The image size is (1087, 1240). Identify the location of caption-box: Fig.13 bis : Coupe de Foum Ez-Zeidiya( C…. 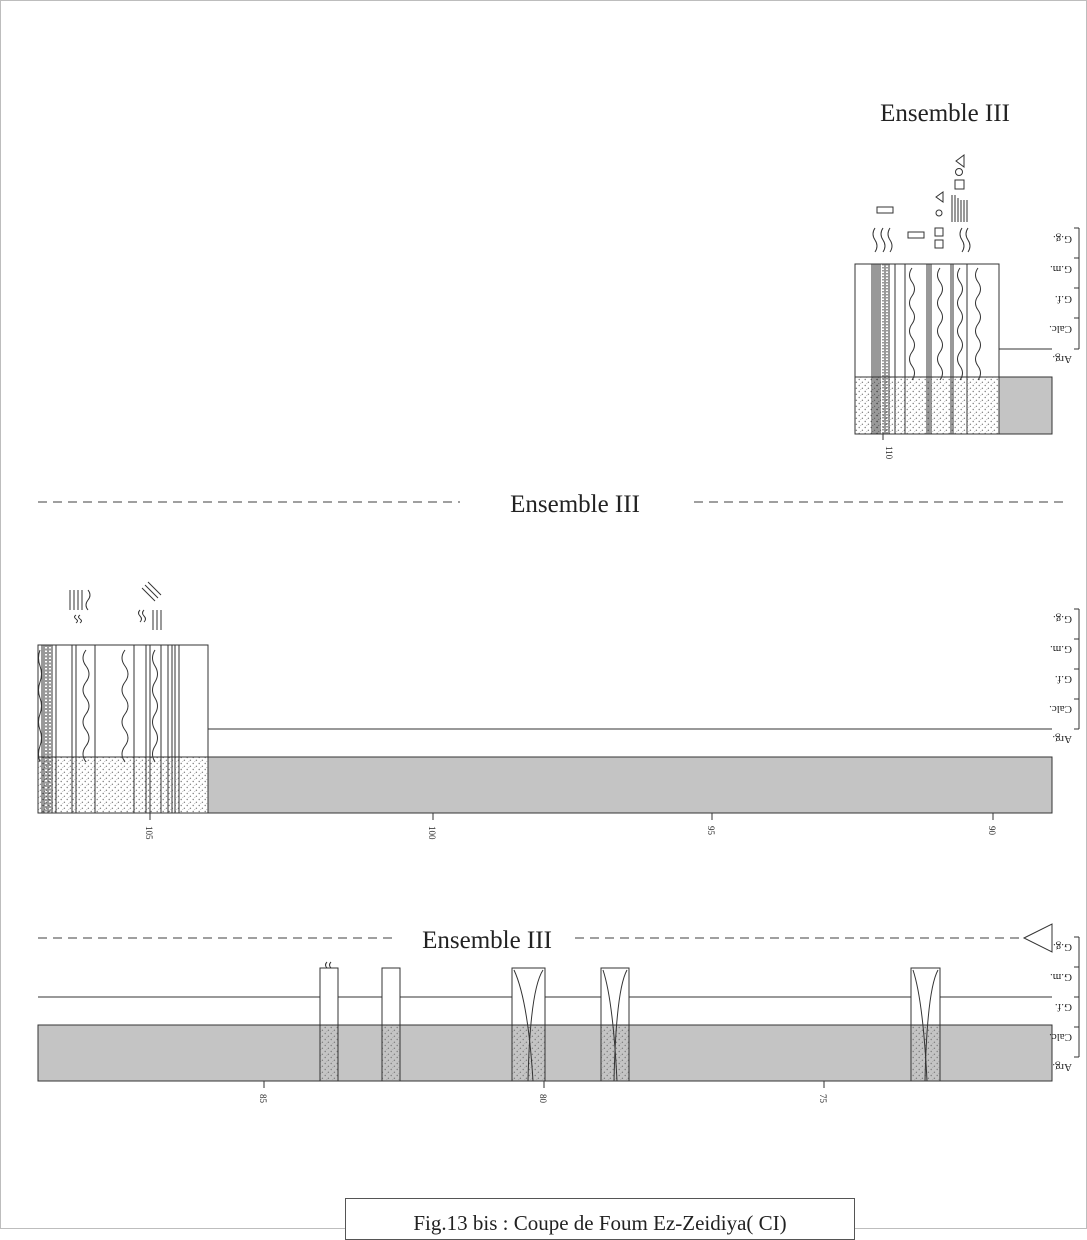
(600, 1219).